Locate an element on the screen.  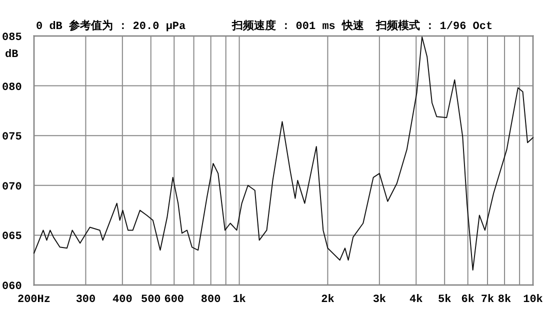
y-tick-label: 065 is located at coordinates (12, 237).